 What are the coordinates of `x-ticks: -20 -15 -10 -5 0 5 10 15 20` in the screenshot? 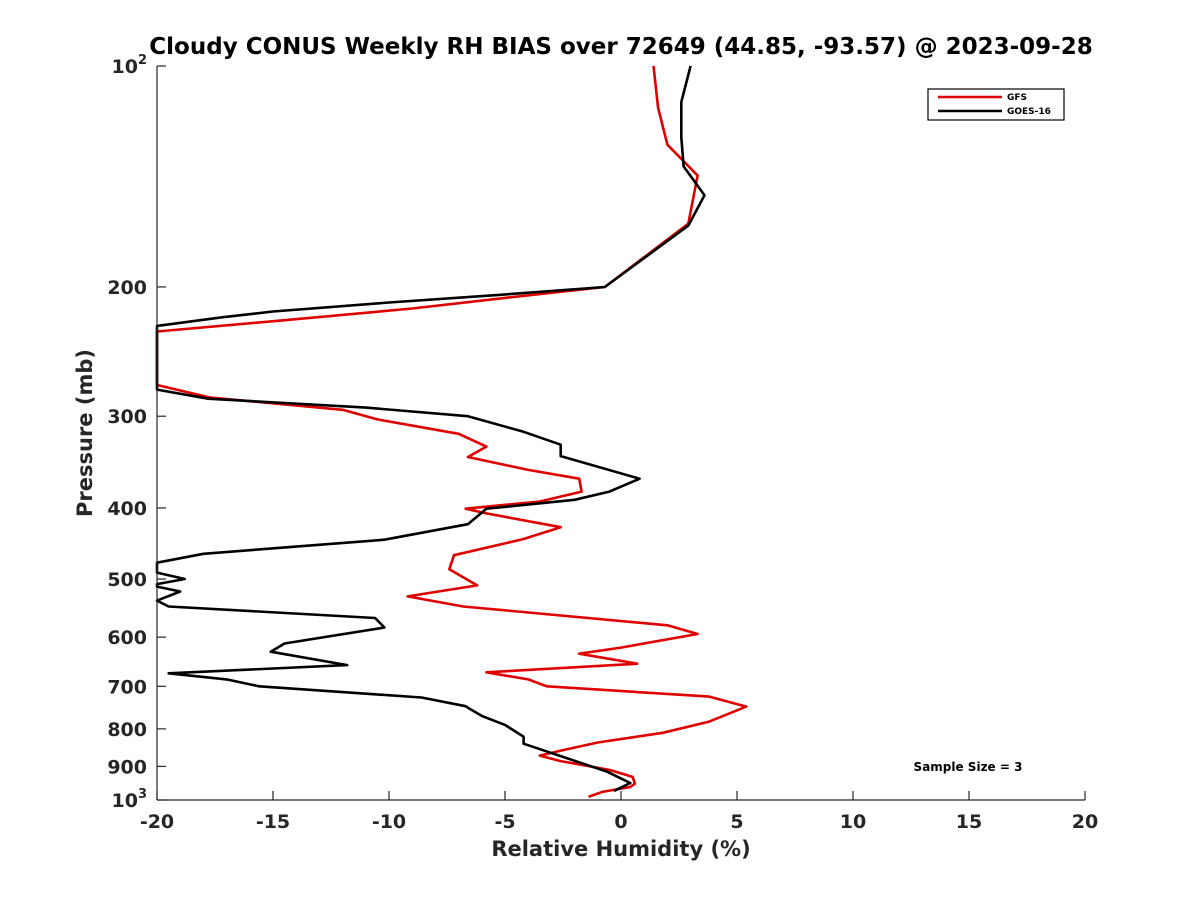 It's located at (619, 812).